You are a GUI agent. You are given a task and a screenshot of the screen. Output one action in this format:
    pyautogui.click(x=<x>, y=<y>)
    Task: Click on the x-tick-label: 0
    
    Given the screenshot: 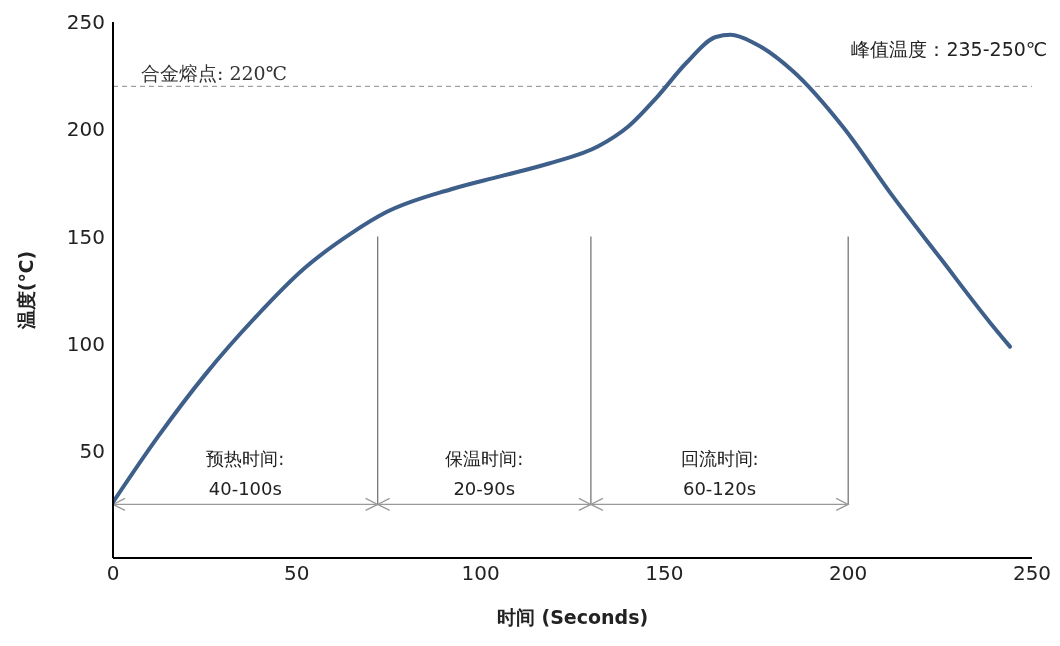 What is the action you would take?
    pyautogui.click(x=113, y=573)
    